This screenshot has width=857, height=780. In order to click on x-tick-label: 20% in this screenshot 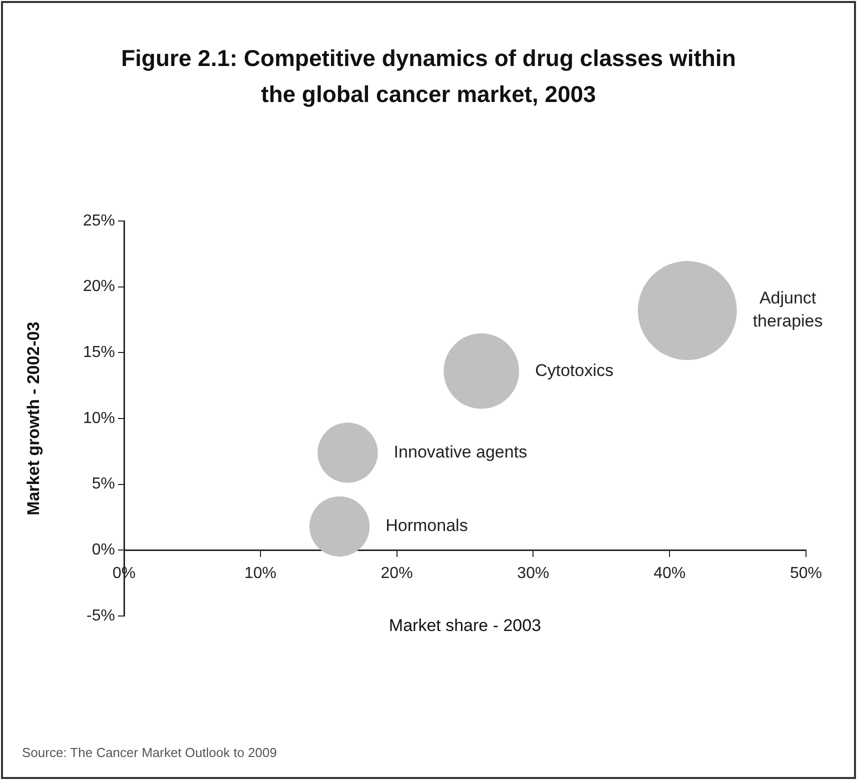, I will do `click(396, 573)`.